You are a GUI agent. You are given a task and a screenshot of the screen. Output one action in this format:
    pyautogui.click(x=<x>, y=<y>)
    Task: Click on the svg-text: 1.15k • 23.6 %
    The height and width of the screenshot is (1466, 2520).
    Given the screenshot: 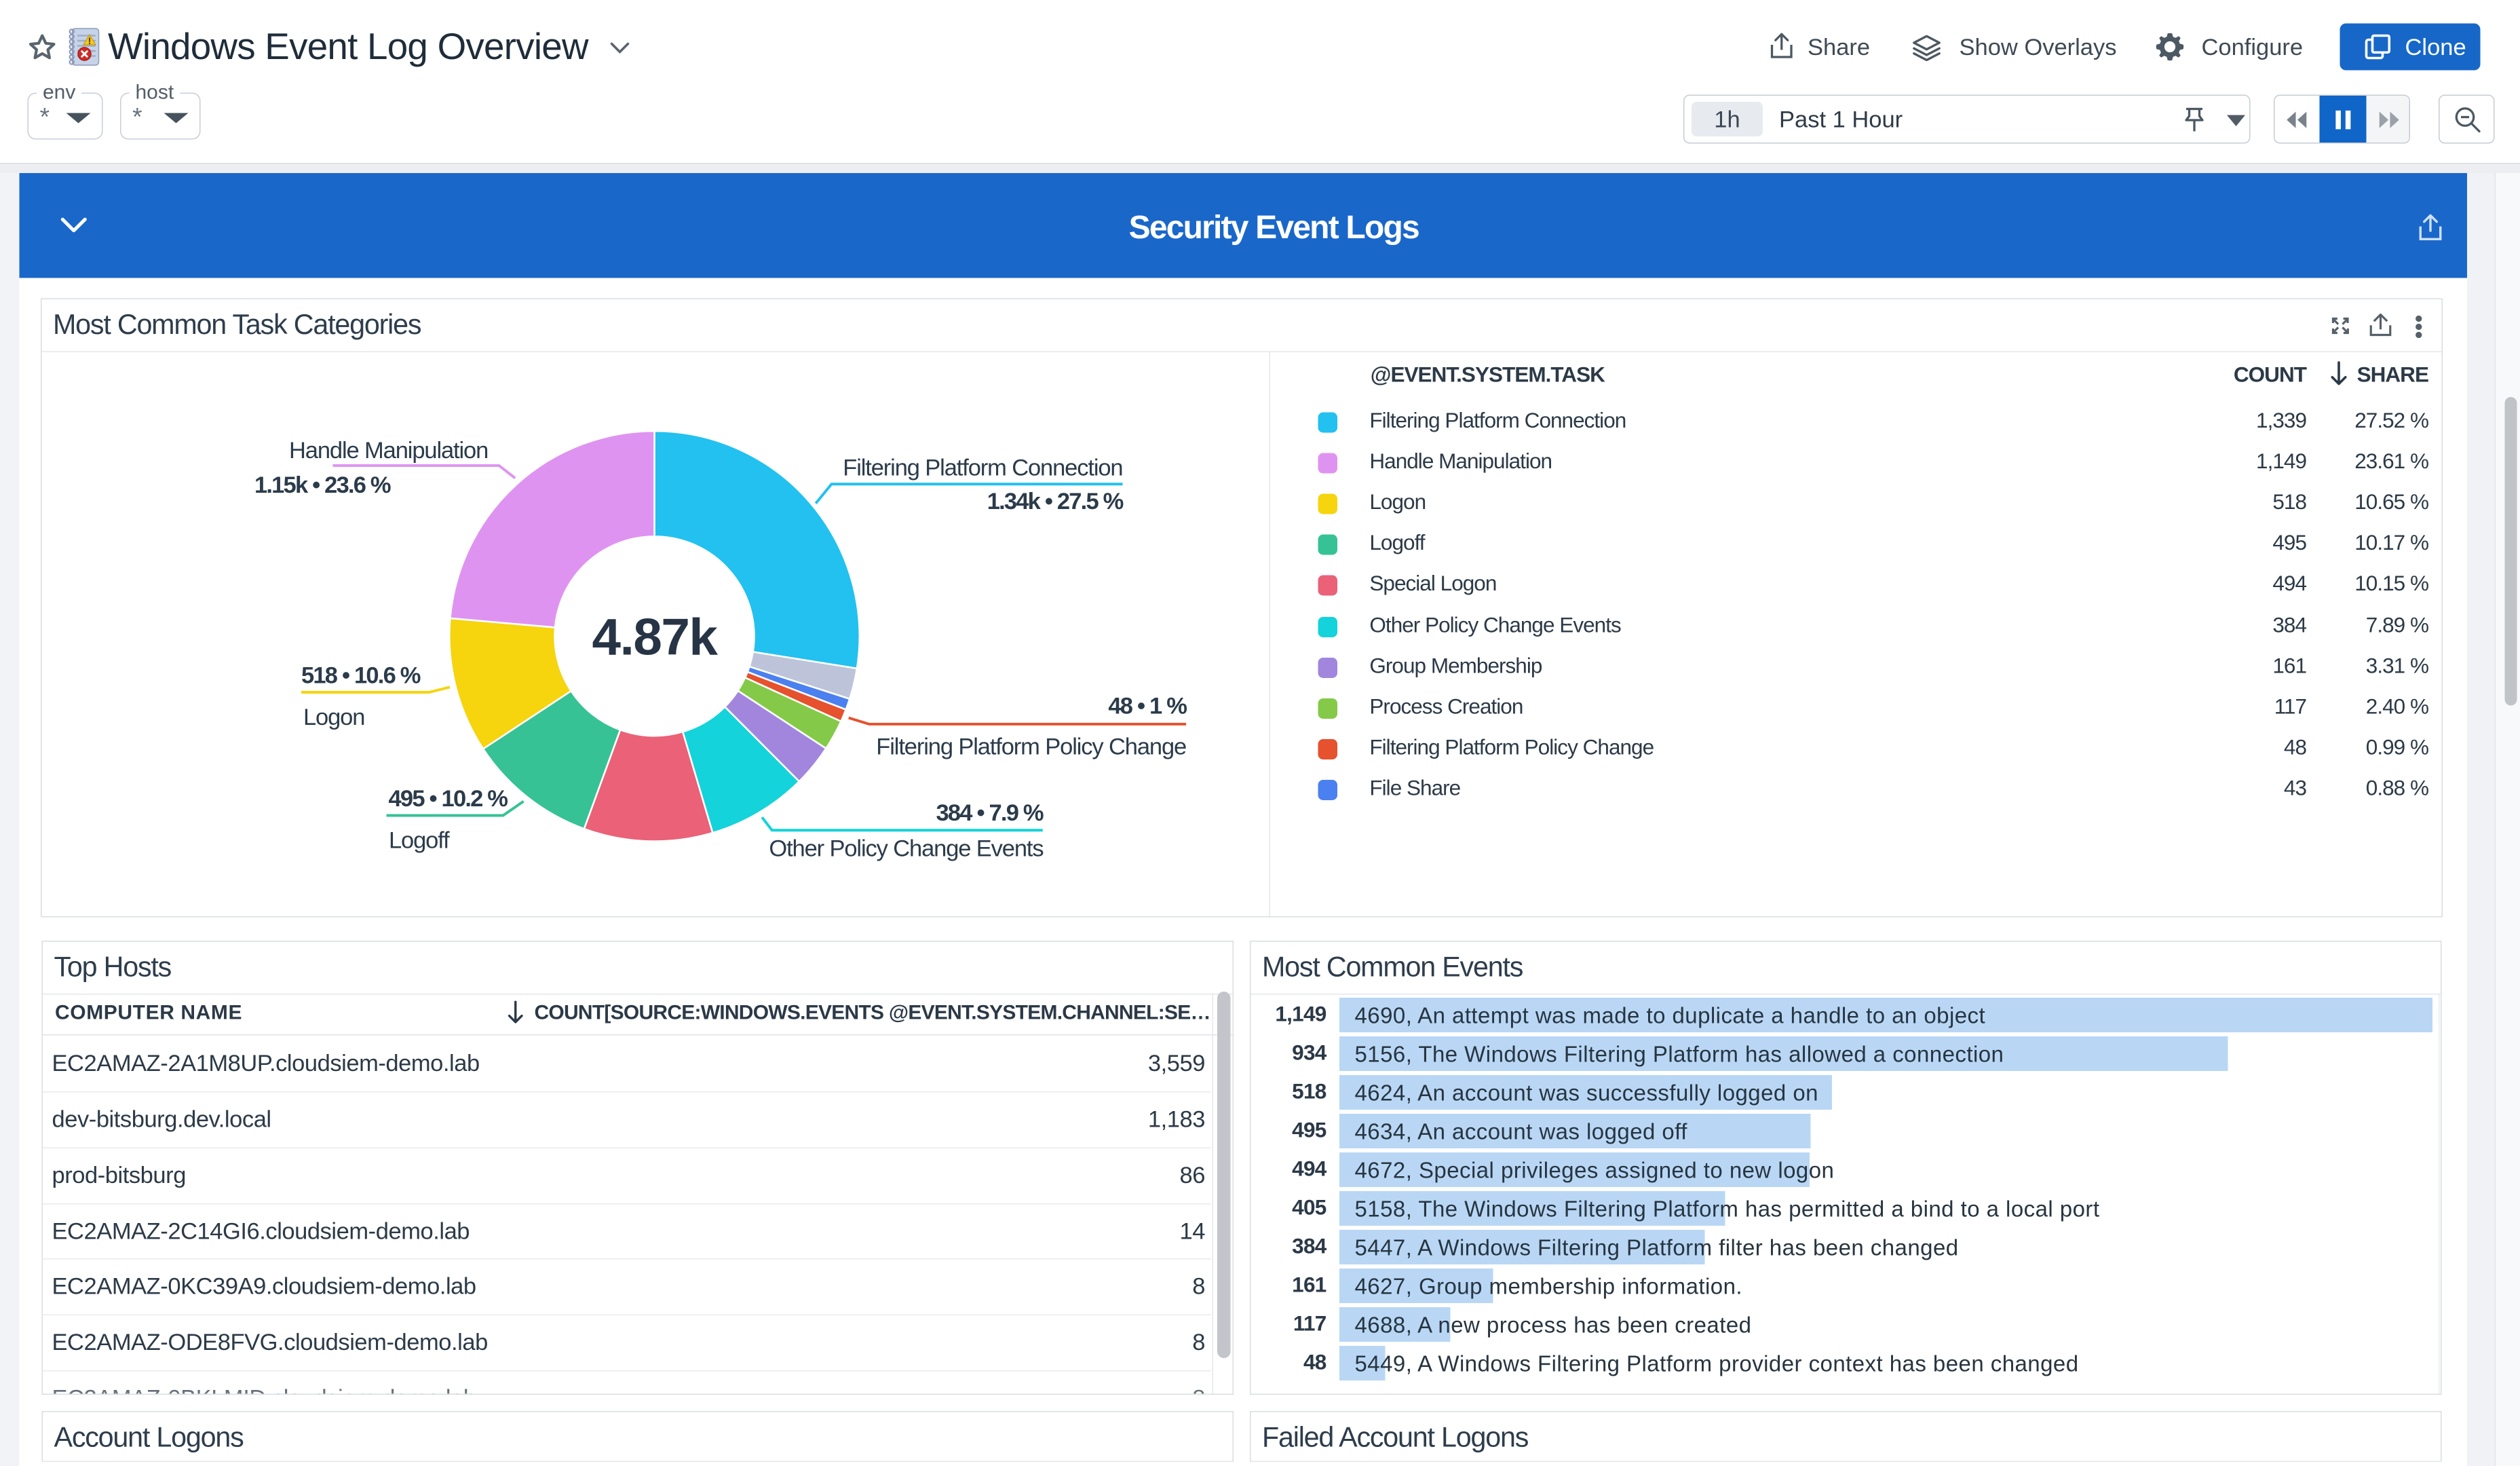 What is the action you would take?
    pyautogui.click(x=322, y=485)
    